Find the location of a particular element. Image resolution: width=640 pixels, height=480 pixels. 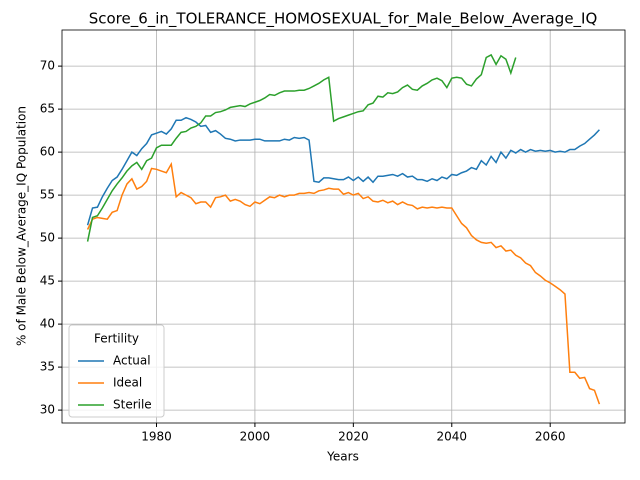

y-axis-label: % of Male Below_Average_IQ Population is located at coordinates (22, 226).